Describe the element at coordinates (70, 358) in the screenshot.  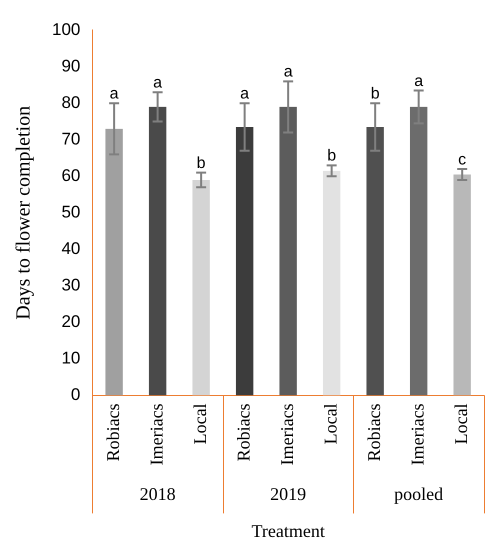
I see `y-tick-label: 10` at that location.